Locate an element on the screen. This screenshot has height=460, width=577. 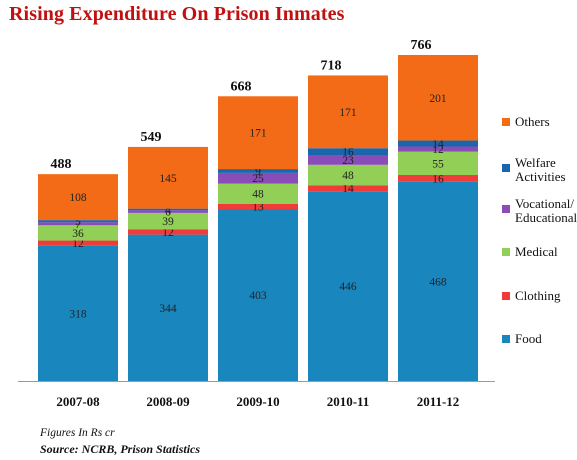
data-label: 9 is located at coordinates (258, 172).